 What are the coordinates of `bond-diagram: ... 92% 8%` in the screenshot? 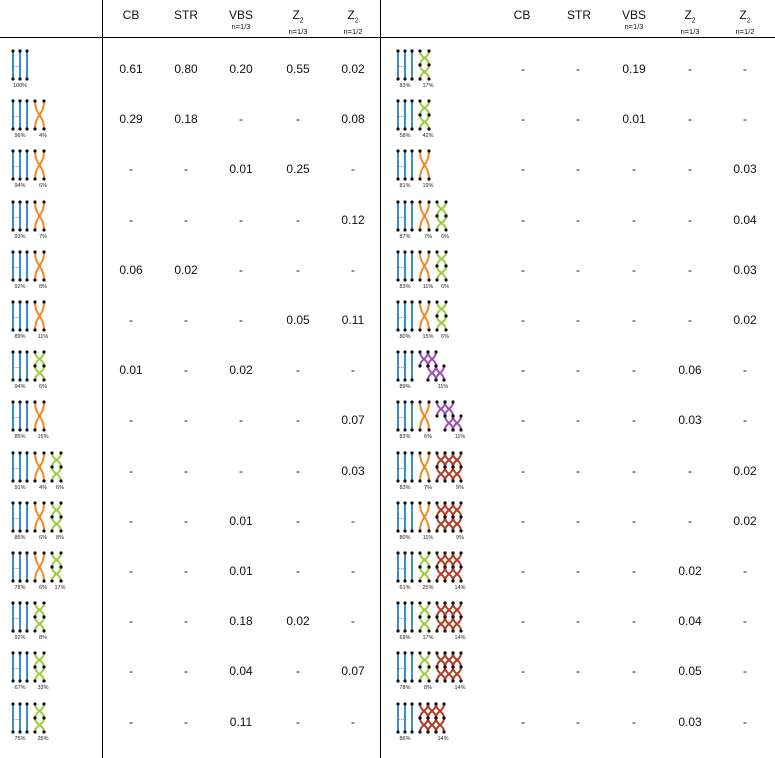 It's located at (29, 621).